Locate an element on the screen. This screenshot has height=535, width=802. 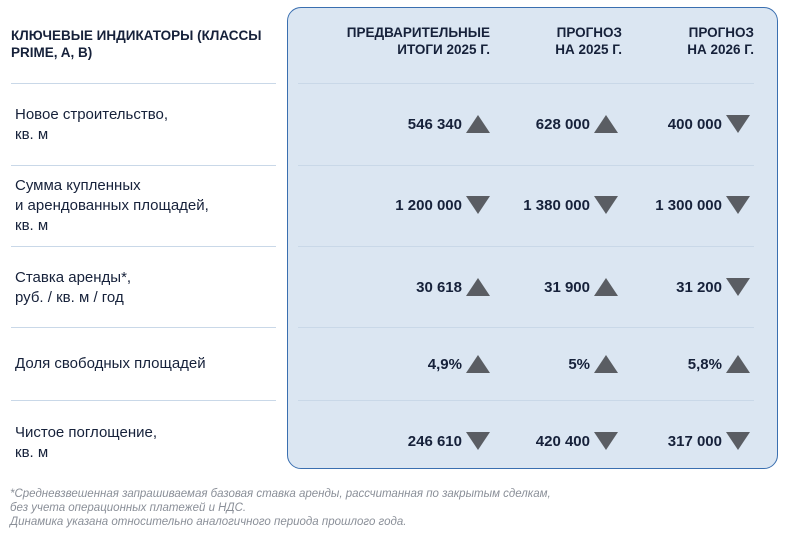
row-label-vacancy-rate: Доля свободных площадей is located at coordinates (110, 363).